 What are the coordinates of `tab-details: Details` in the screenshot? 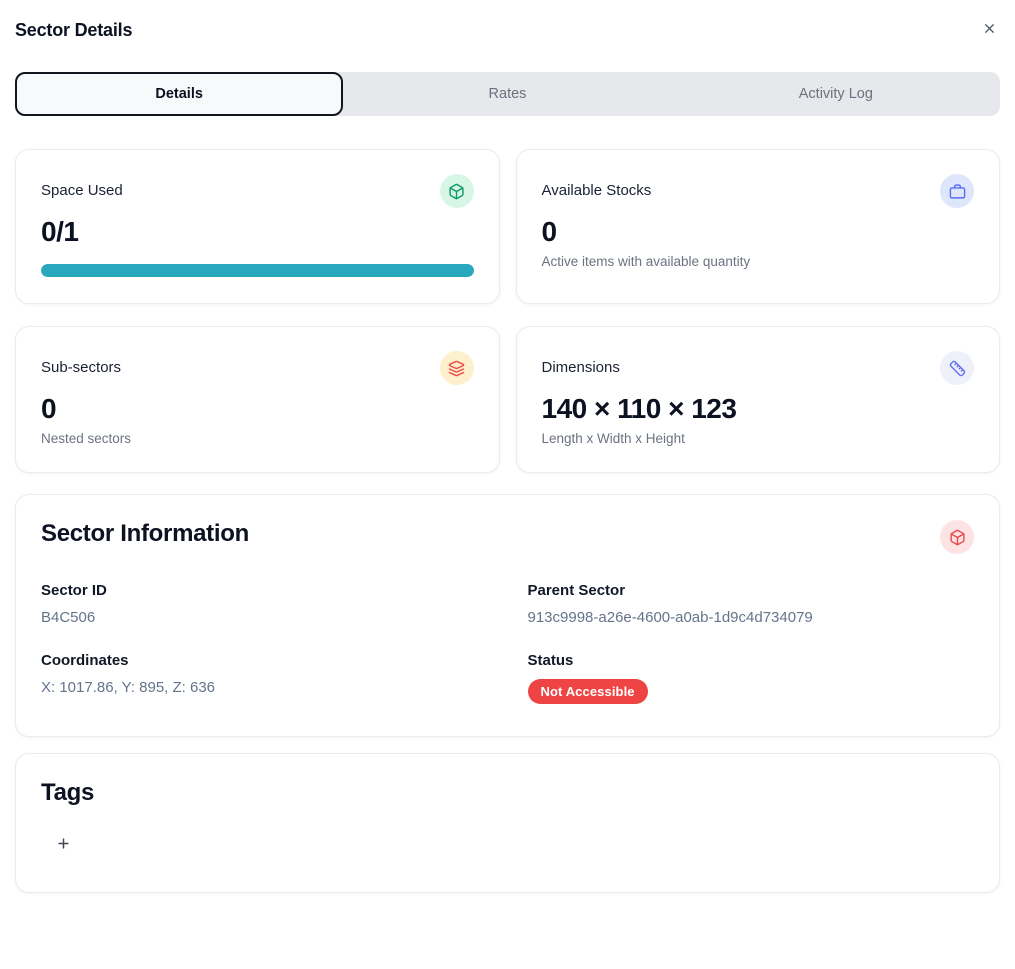 It's located at (179, 94).